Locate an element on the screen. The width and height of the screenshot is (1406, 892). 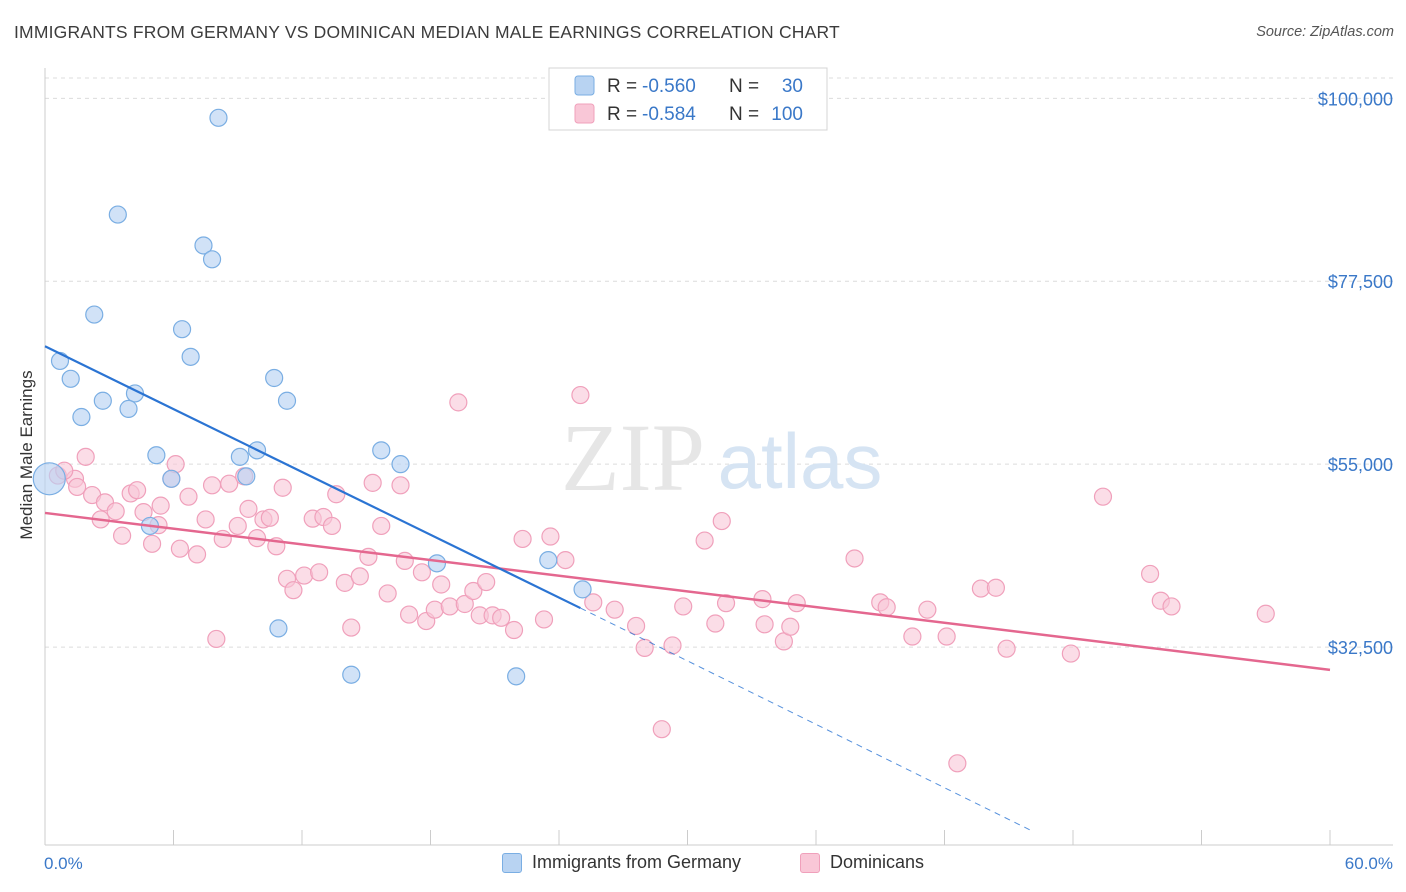
stats-r-label-2: R = is located at coordinates (622, 114).